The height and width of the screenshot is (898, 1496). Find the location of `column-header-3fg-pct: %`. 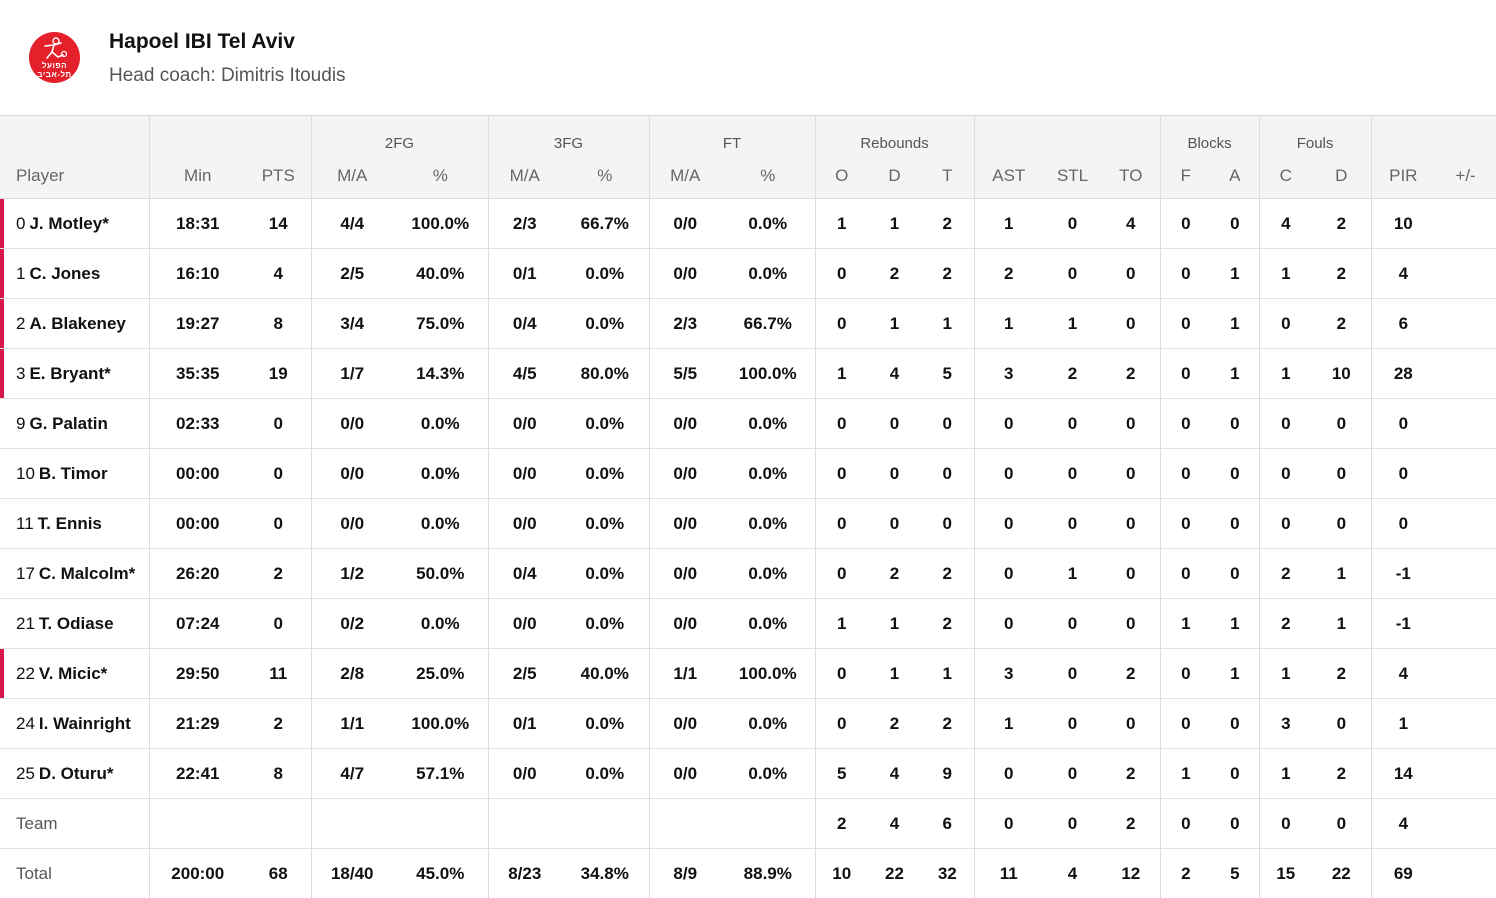

column-header-3fg-pct: % is located at coordinates (605, 176).